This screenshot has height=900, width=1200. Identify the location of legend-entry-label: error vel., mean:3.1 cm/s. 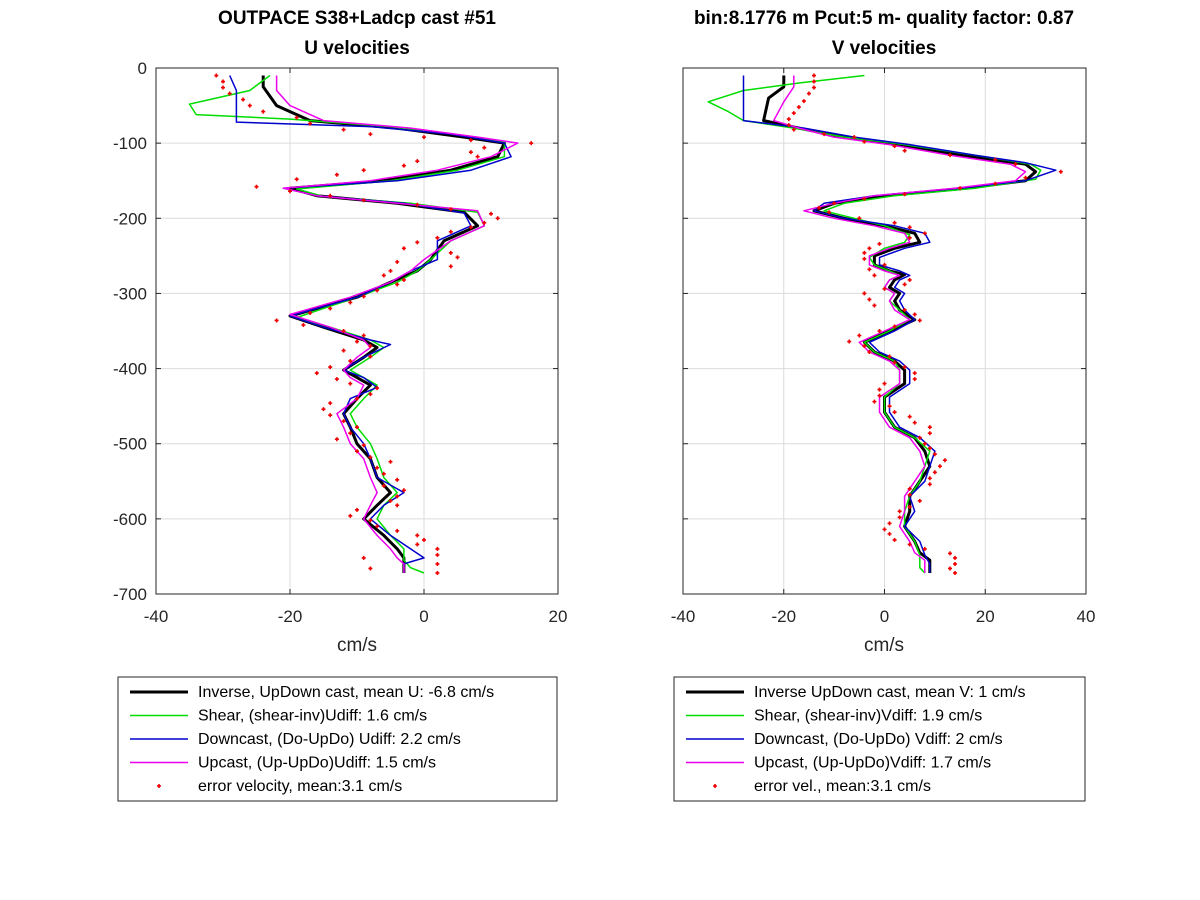
(842, 786).